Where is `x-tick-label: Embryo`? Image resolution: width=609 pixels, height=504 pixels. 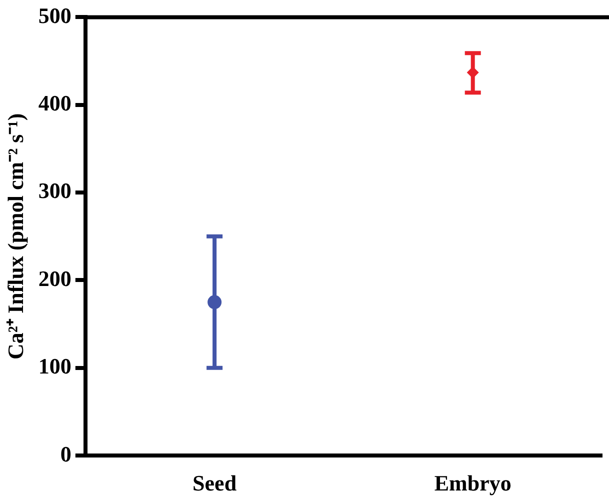
x-tick-label: Embryo is located at coordinates (473, 483).